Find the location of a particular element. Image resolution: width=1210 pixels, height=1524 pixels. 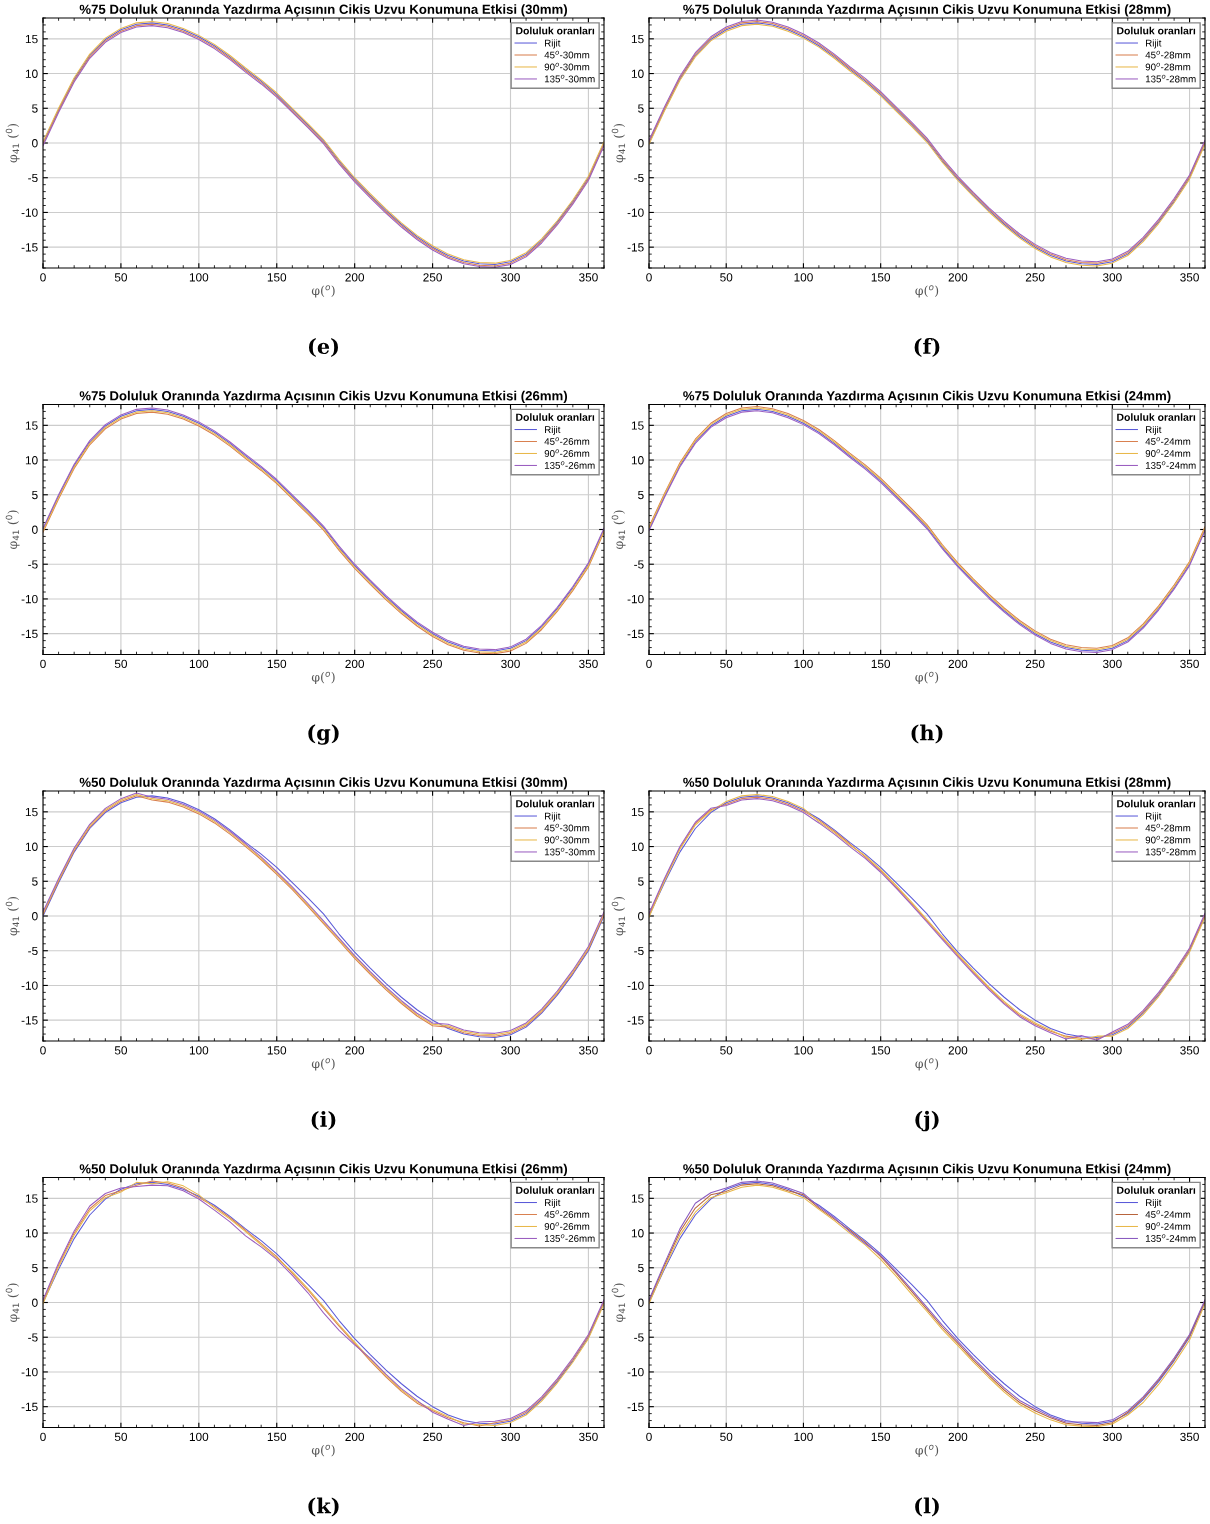

chart-title: %50 Doluluk Oranında Yazdırma Açısının Cikis Uzvu Konumuna Etkisi (24mm) is located at coordinates (927, 1170).